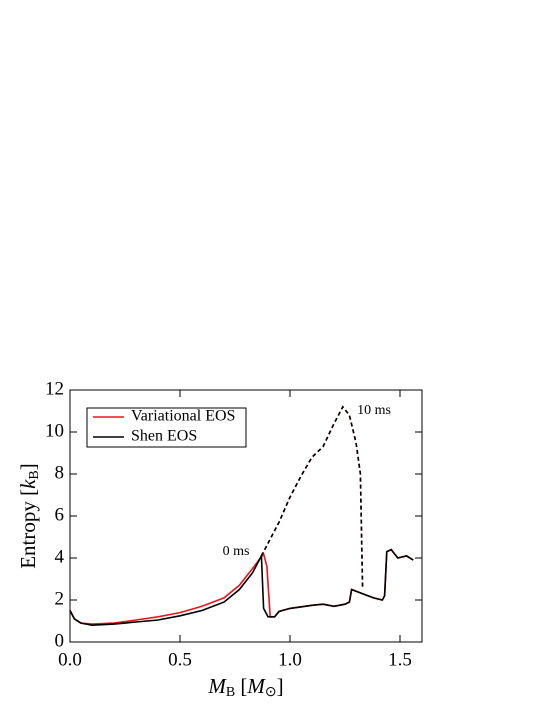  What do you see at coordinates (60, 472) in the screenshot?
I see `y-tick-label: 8` at bounding box center [60, 472].